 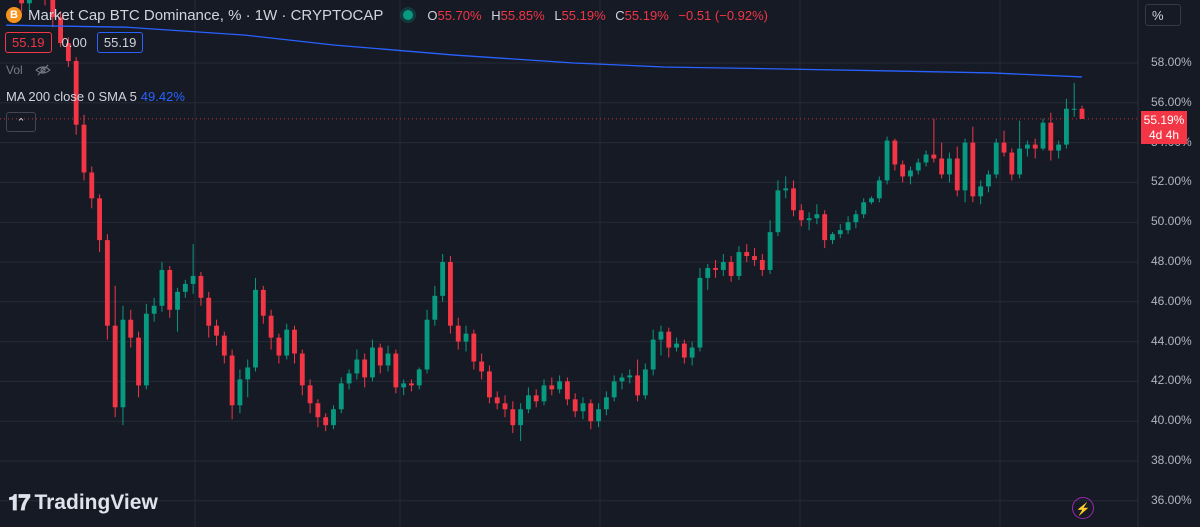 I want to click on chevron-up-icon: ⌃, so click(x=21, y=122).